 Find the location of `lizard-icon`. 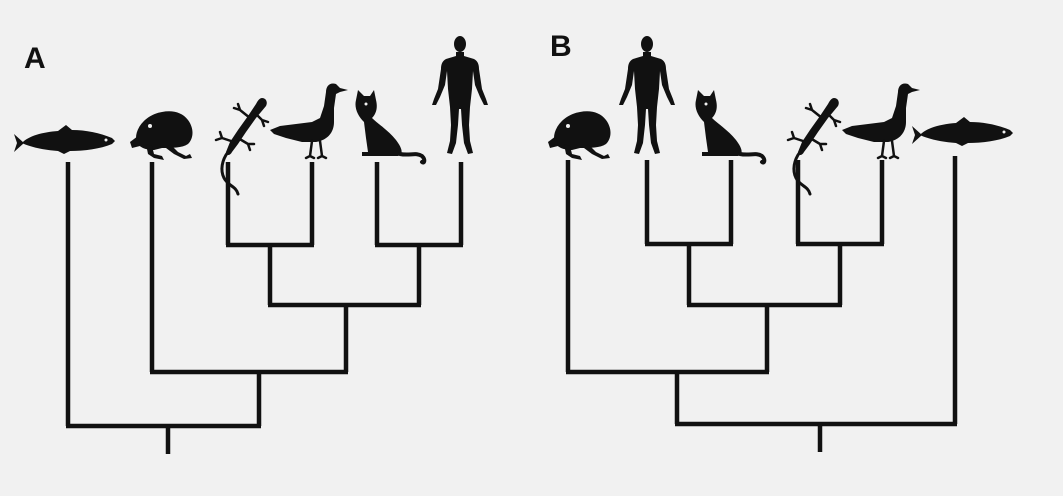

lizard-icon is located at coordinates (242, 146).